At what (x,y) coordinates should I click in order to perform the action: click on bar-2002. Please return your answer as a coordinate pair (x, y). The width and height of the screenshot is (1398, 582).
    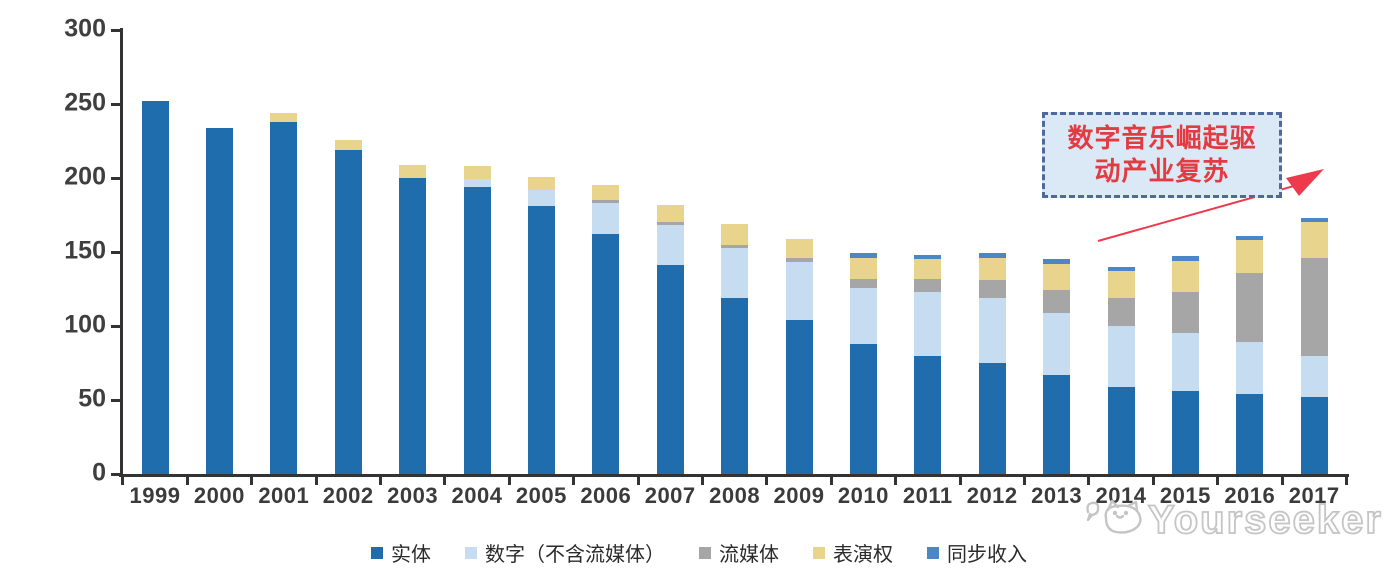
    Looking at the image, I should click on (348, 237).